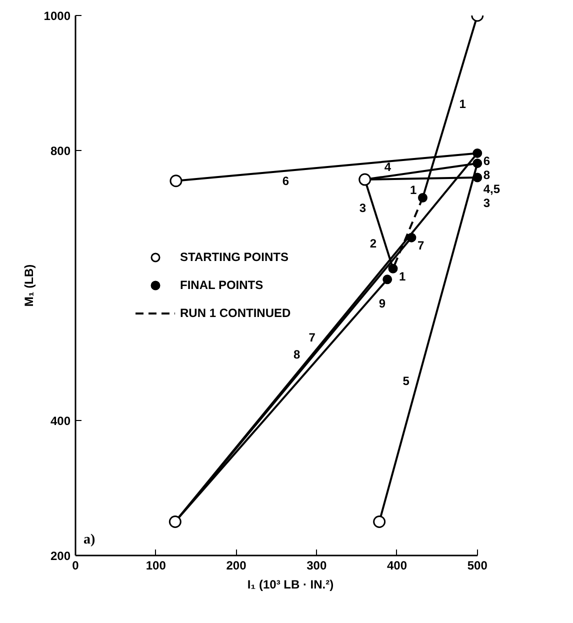 This screenshot has height=623, width=573. I want to click on annotation: 9, so click(382, 303).